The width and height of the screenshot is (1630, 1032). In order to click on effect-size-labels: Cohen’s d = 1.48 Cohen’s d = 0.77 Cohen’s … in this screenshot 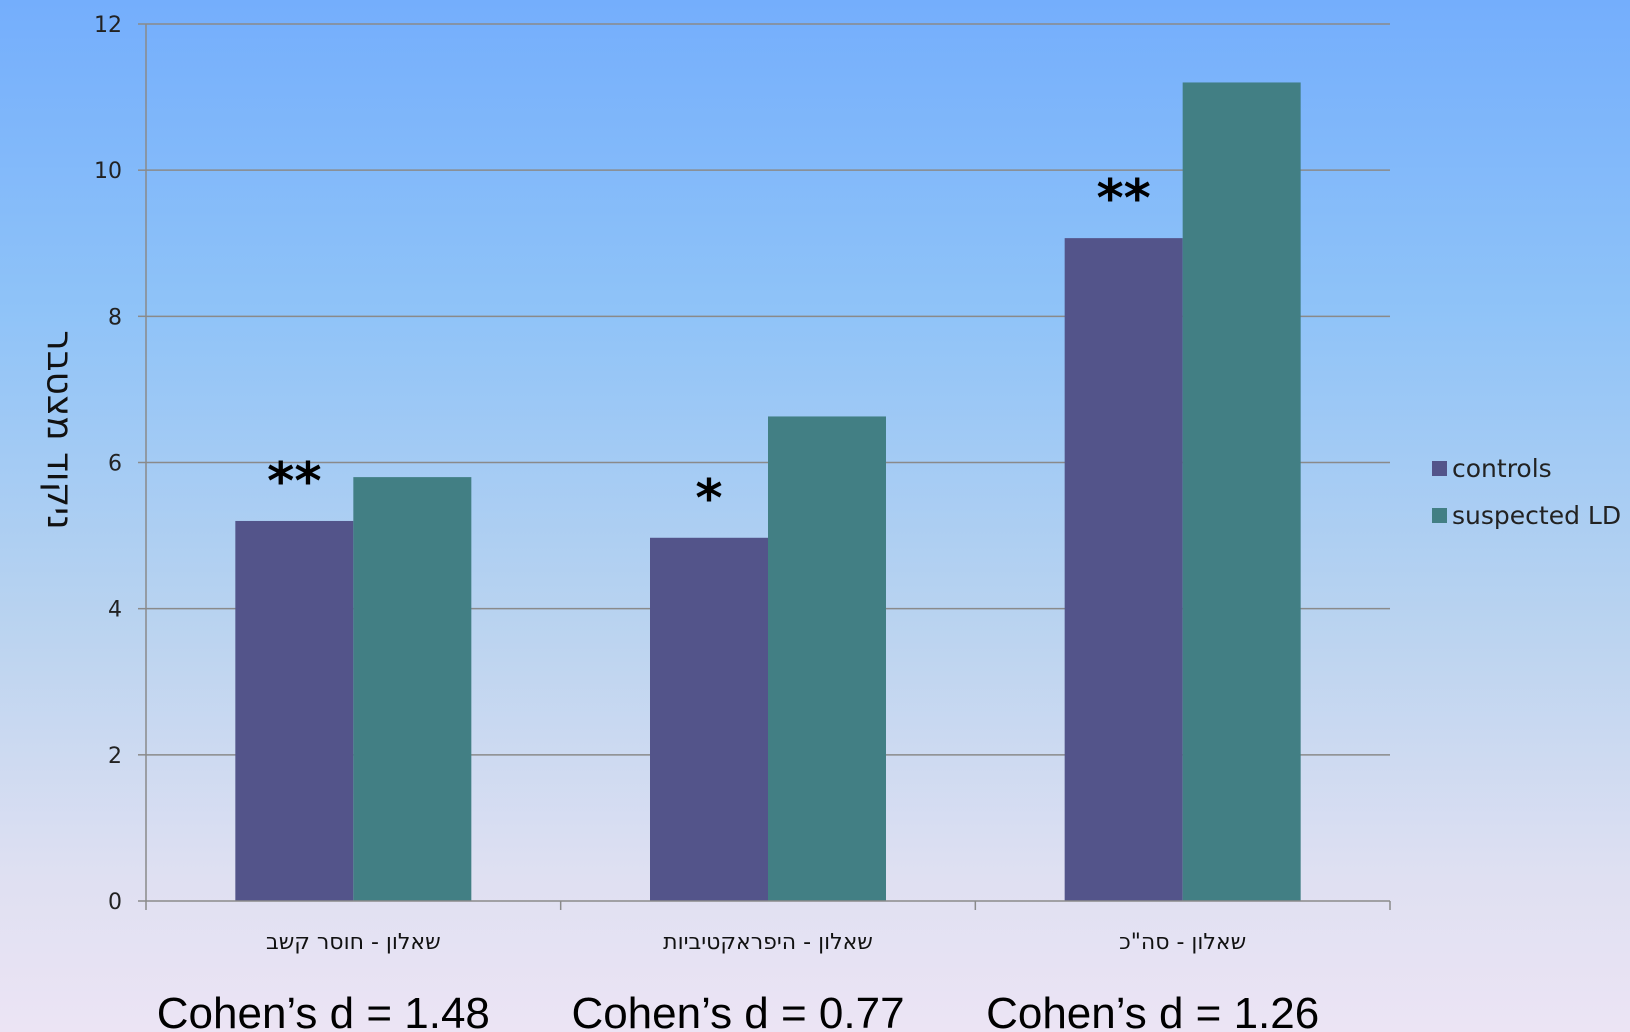, I will do `click(738, 1010)`.